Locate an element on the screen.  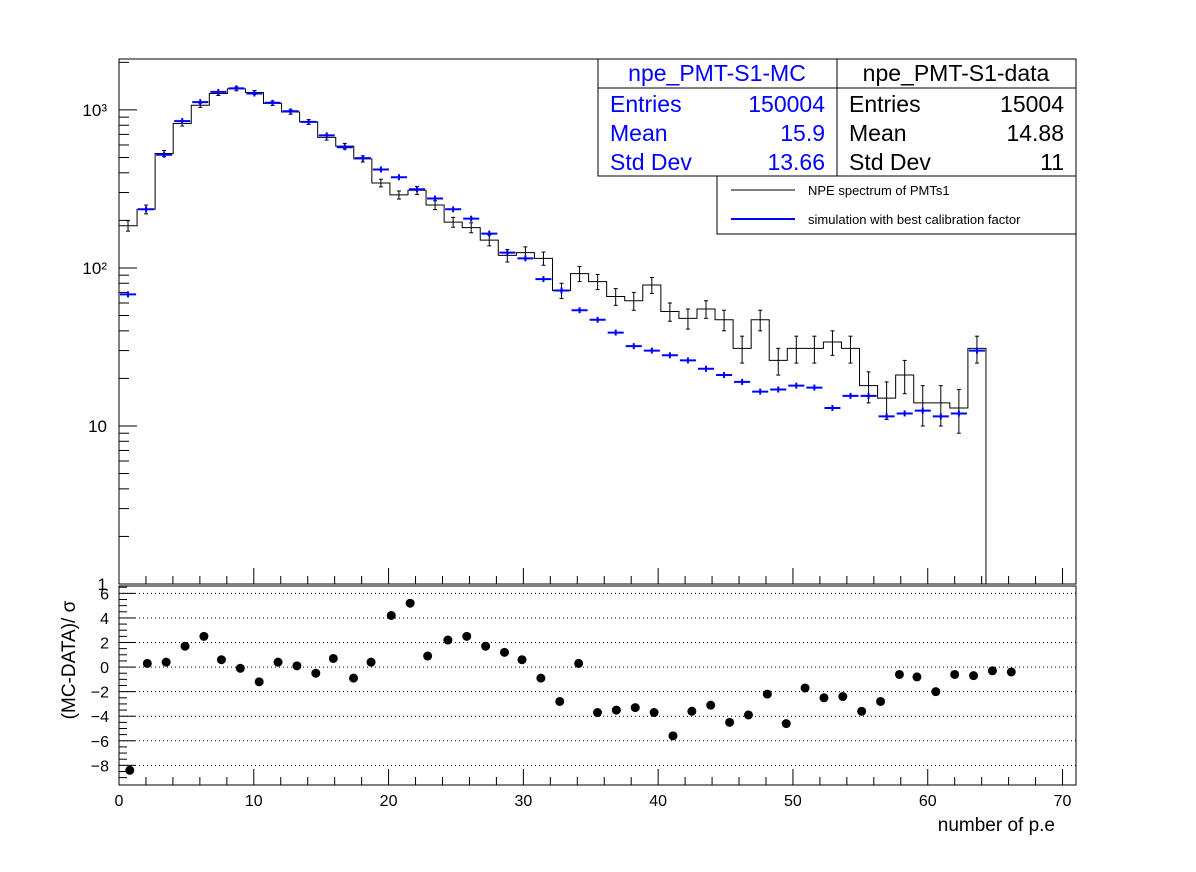
bottom-x-tick-label: 20 is located at coordinates (389, 801).